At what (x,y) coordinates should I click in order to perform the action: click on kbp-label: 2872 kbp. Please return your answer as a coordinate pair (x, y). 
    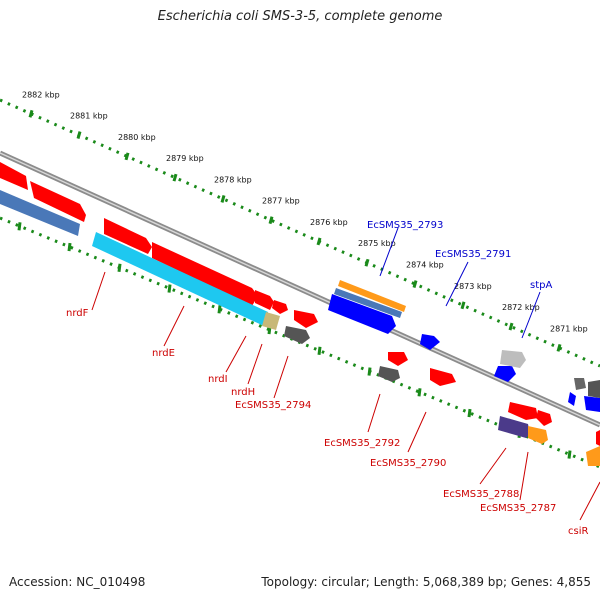
    Looking at the image, I should click on (521, 307).